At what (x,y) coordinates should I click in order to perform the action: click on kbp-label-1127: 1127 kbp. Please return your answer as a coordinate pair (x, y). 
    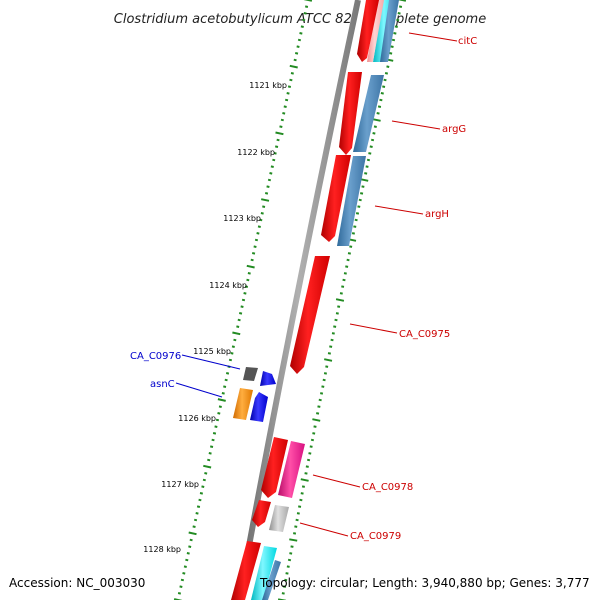
    Looking at the image, I should click on (180, 484).